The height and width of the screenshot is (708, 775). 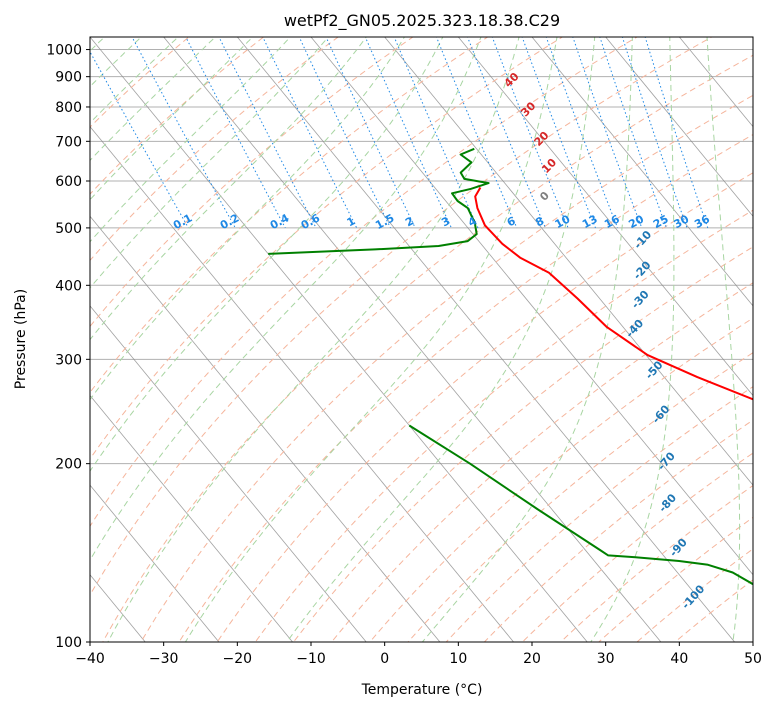 What do you see at coordinates (640, 300) in the screenshot?
I see `dry-adiabat-label: -30` at bounding box center [640, 300].